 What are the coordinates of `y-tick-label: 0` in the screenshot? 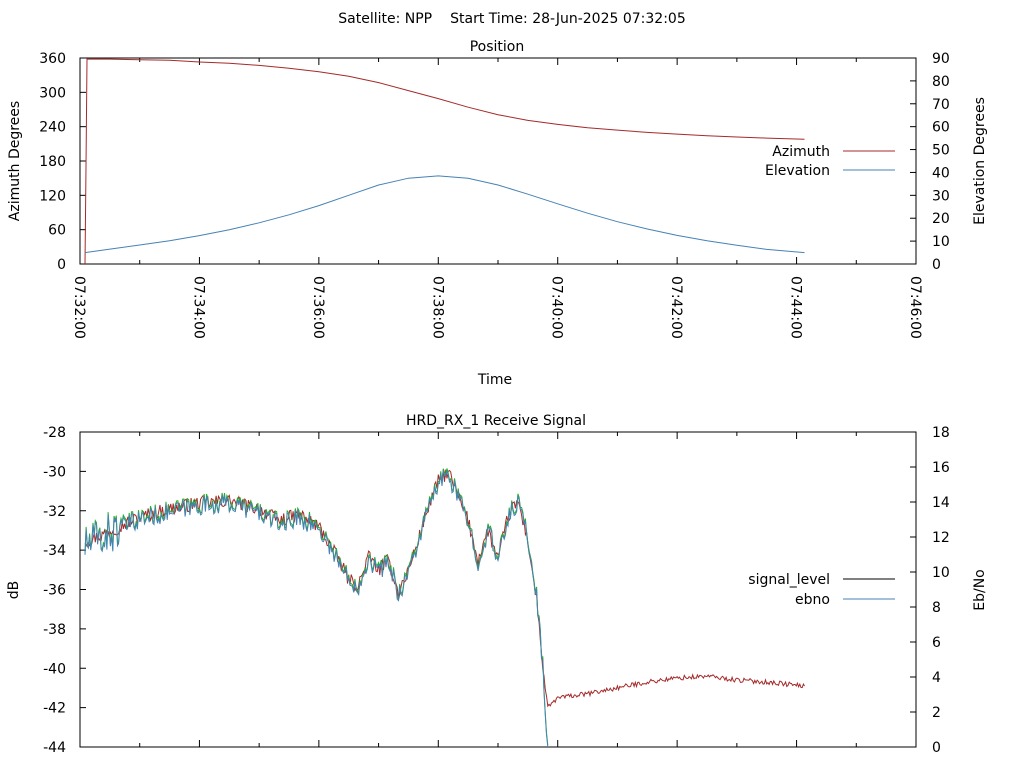 It's located at (61, 265).